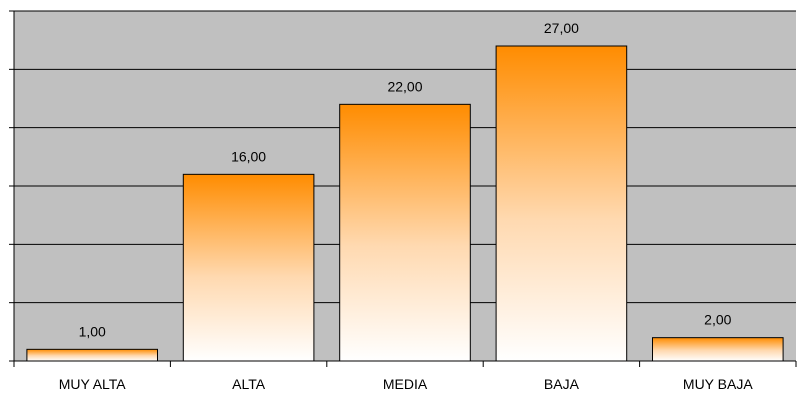 This screenshot has height=395, width=798. I want to click on data-label: 27,00, so click(561, 28).